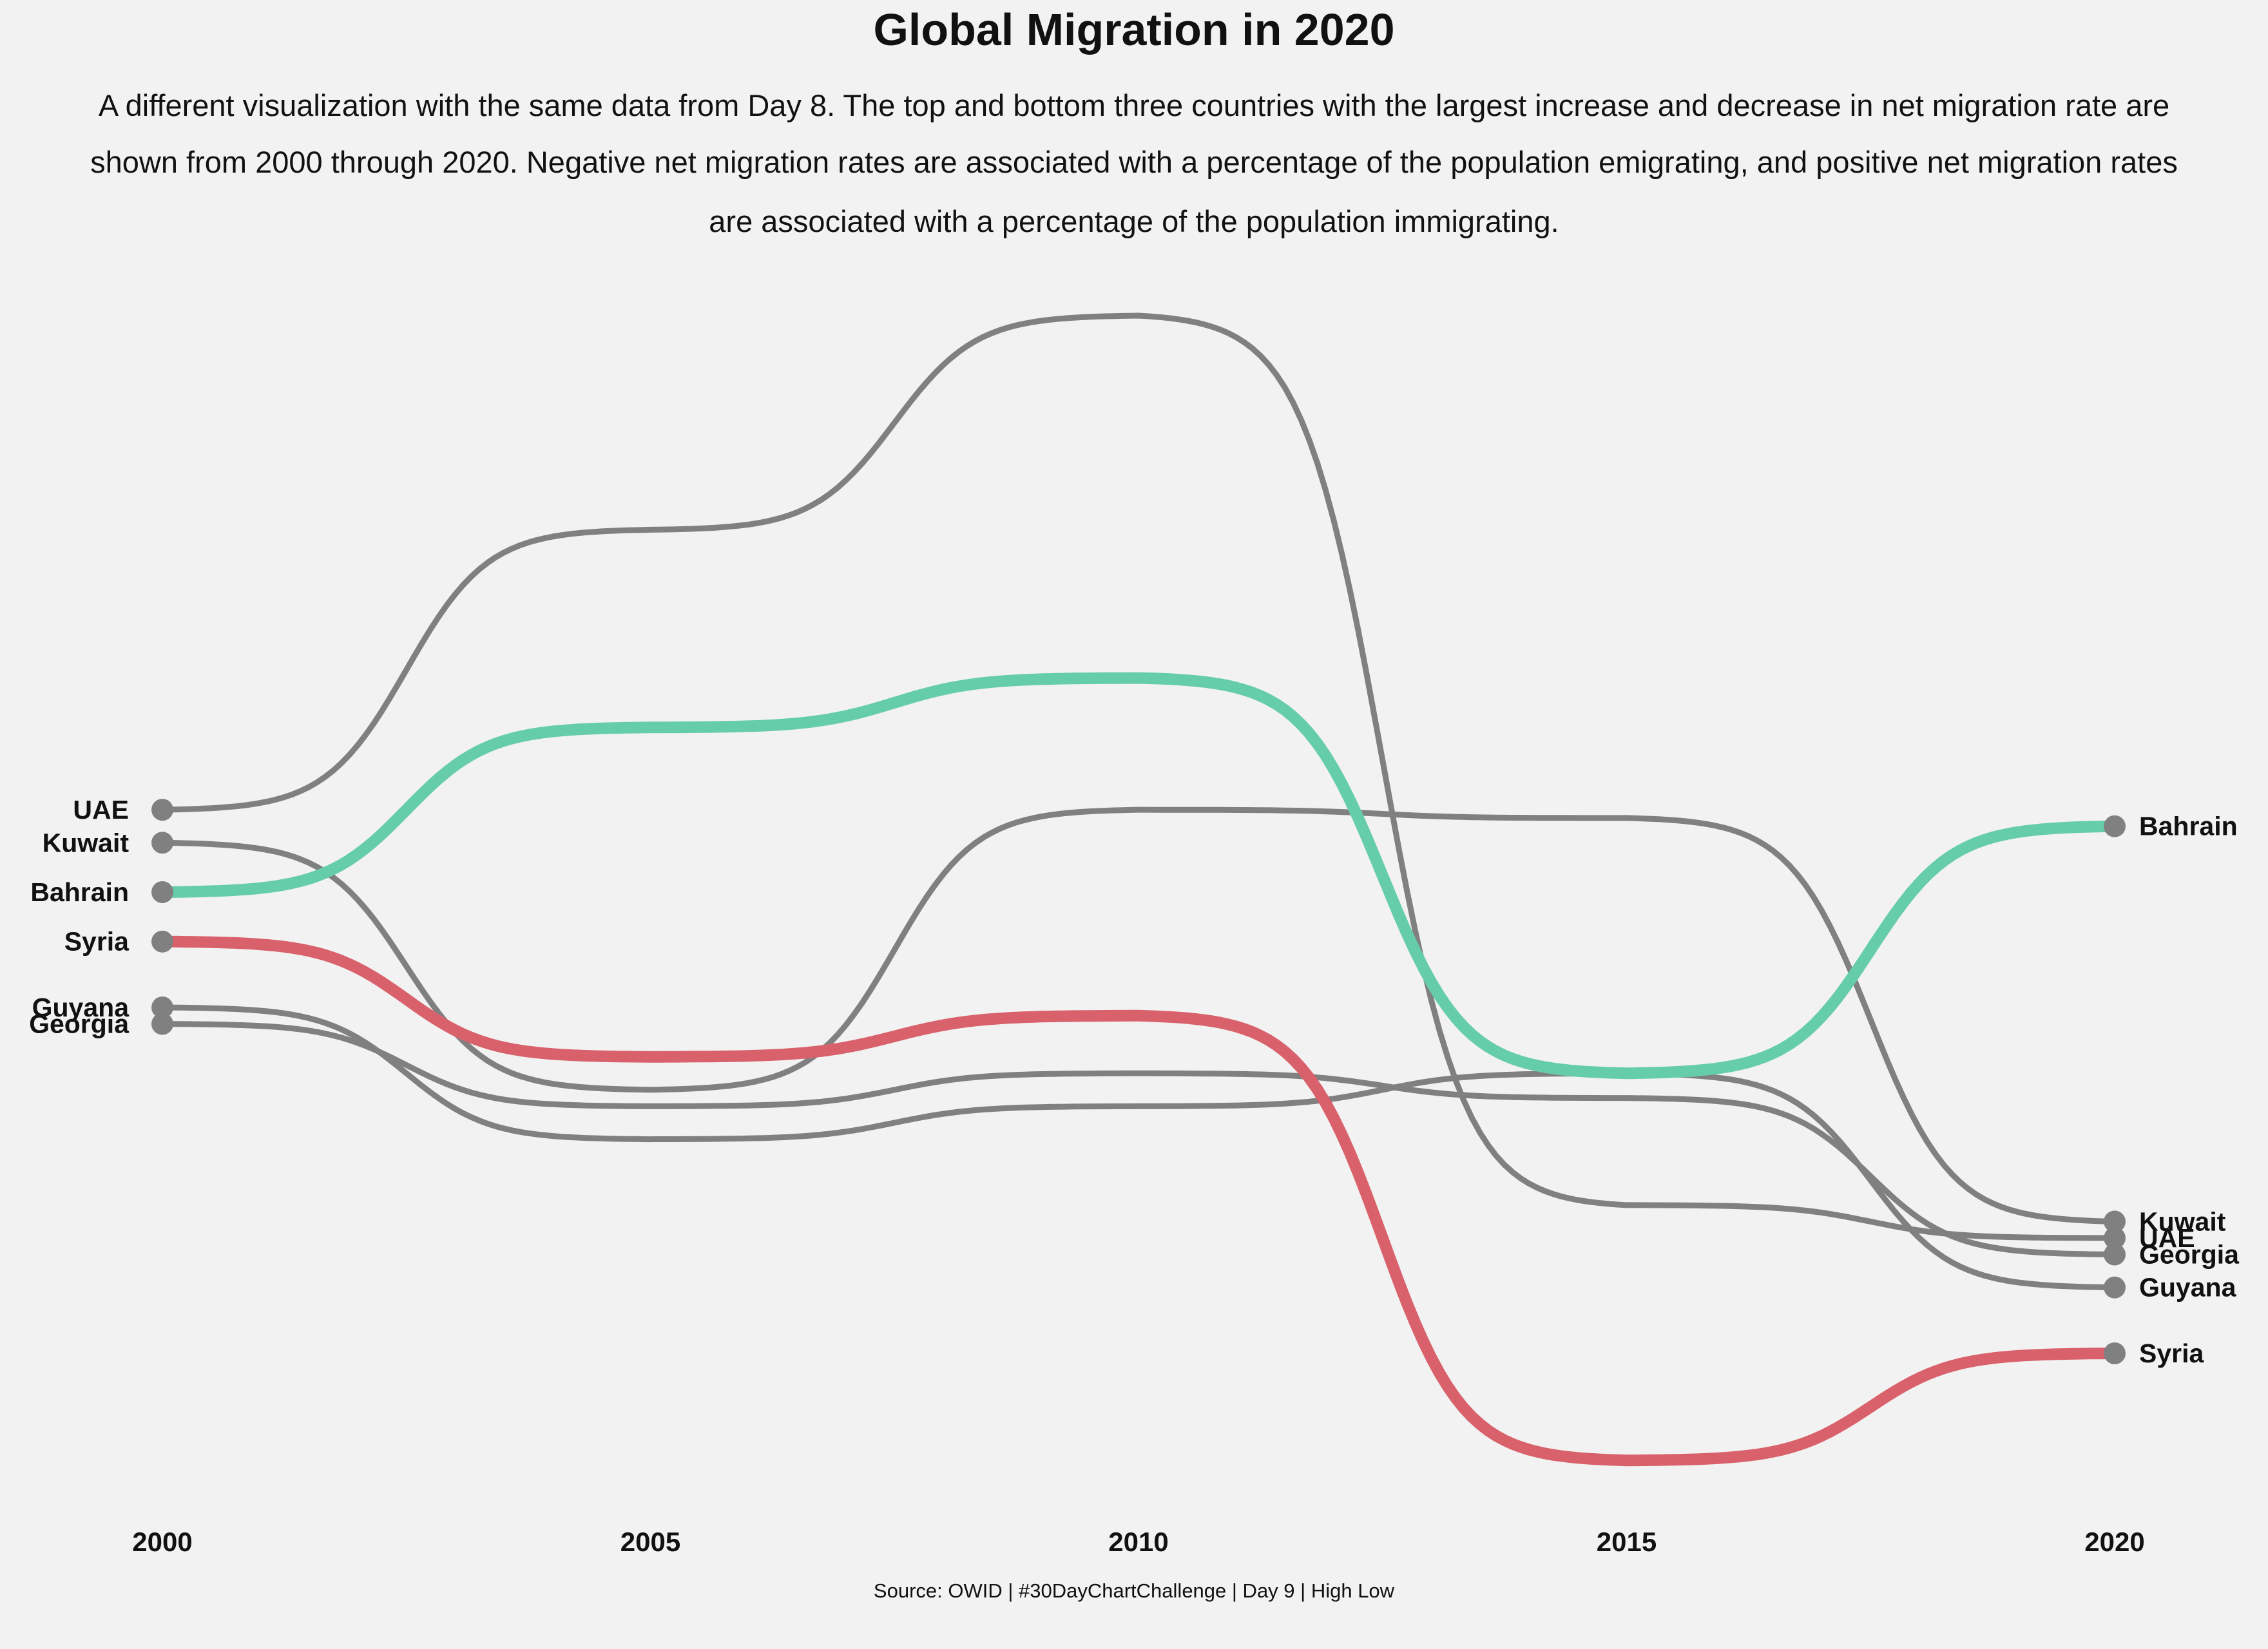 The width and height of the screenshot is (2268, 1649). What do you see at coordinates (2189, 1255) in the screenshot?
I see `label-georgia-end: Georgia` at bounding box center [2189, 1255].